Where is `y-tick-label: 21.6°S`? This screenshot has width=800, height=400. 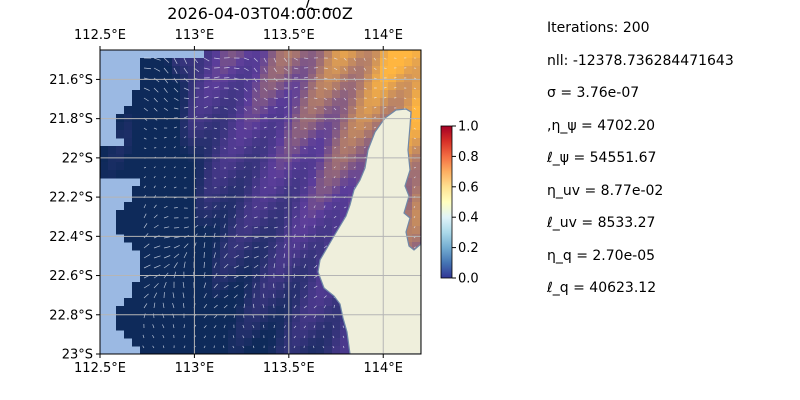 y-tick-label: 21.6°S is located at coordinates (71, 80).